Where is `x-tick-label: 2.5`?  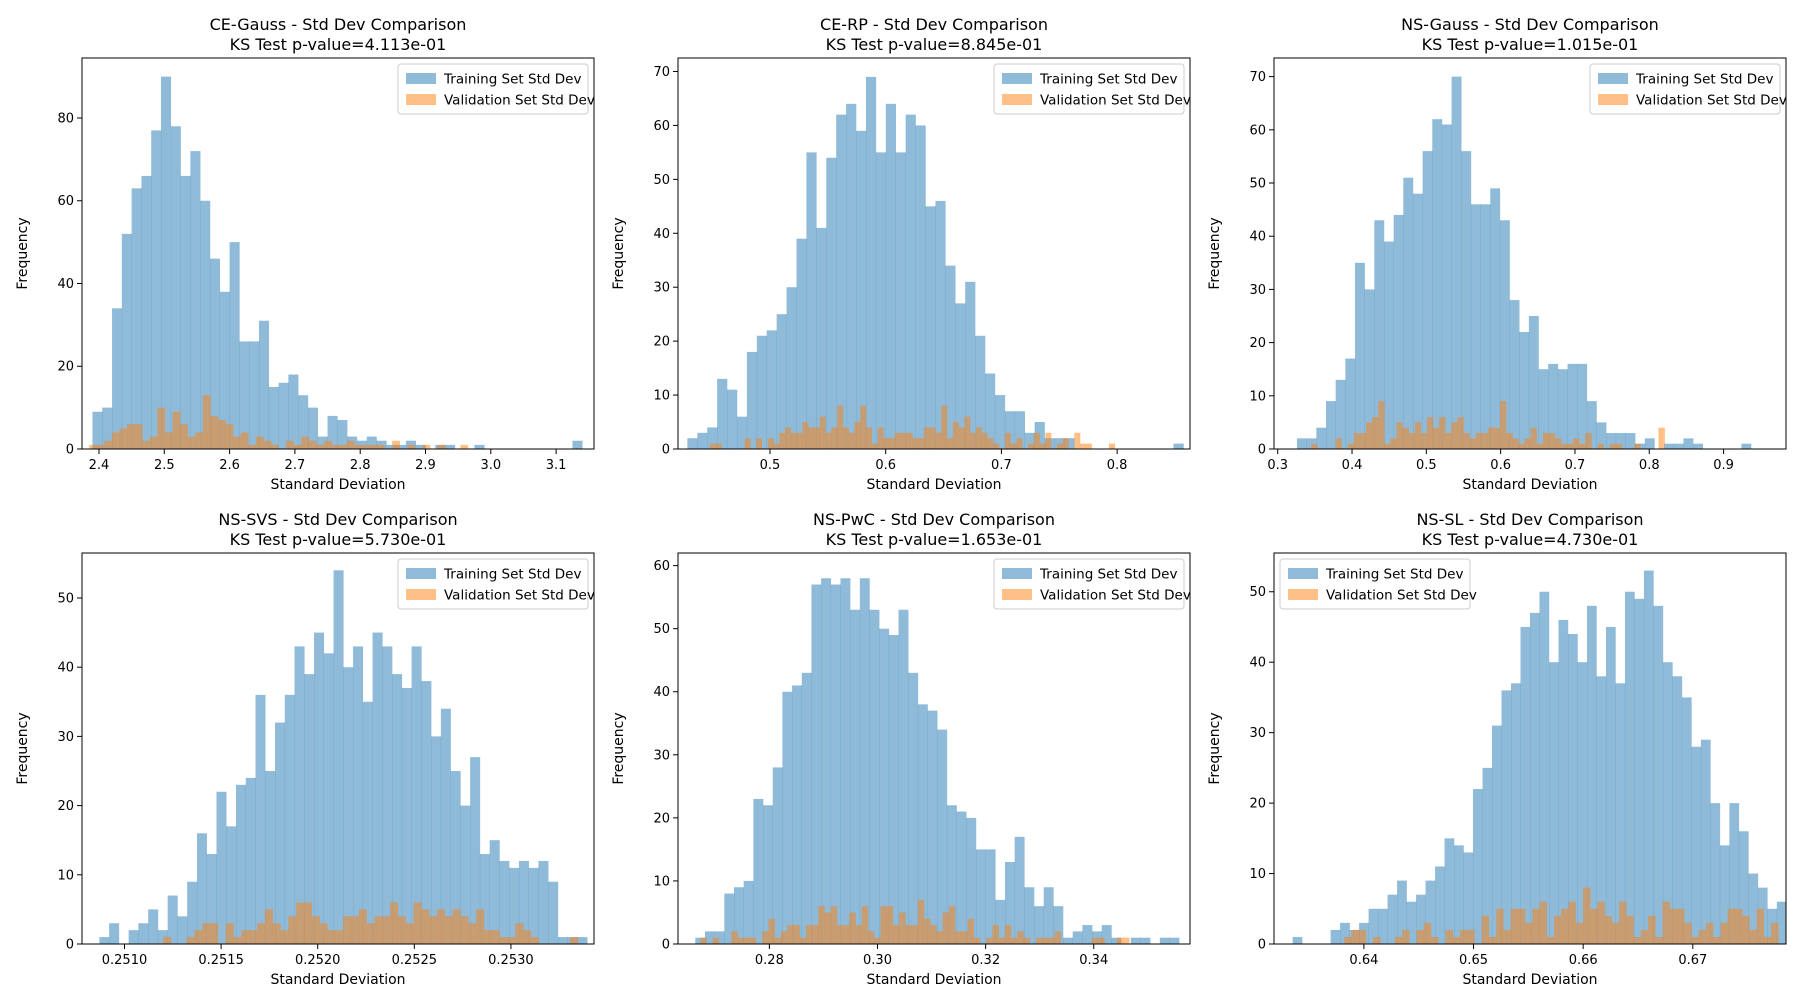 x-tick-label: 2.5 is located at coordinates (164, 465).